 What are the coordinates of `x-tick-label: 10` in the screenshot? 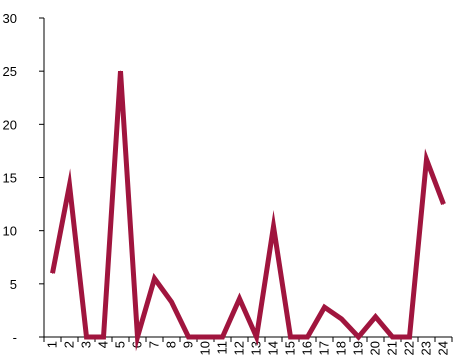 It's located at (205, 348).